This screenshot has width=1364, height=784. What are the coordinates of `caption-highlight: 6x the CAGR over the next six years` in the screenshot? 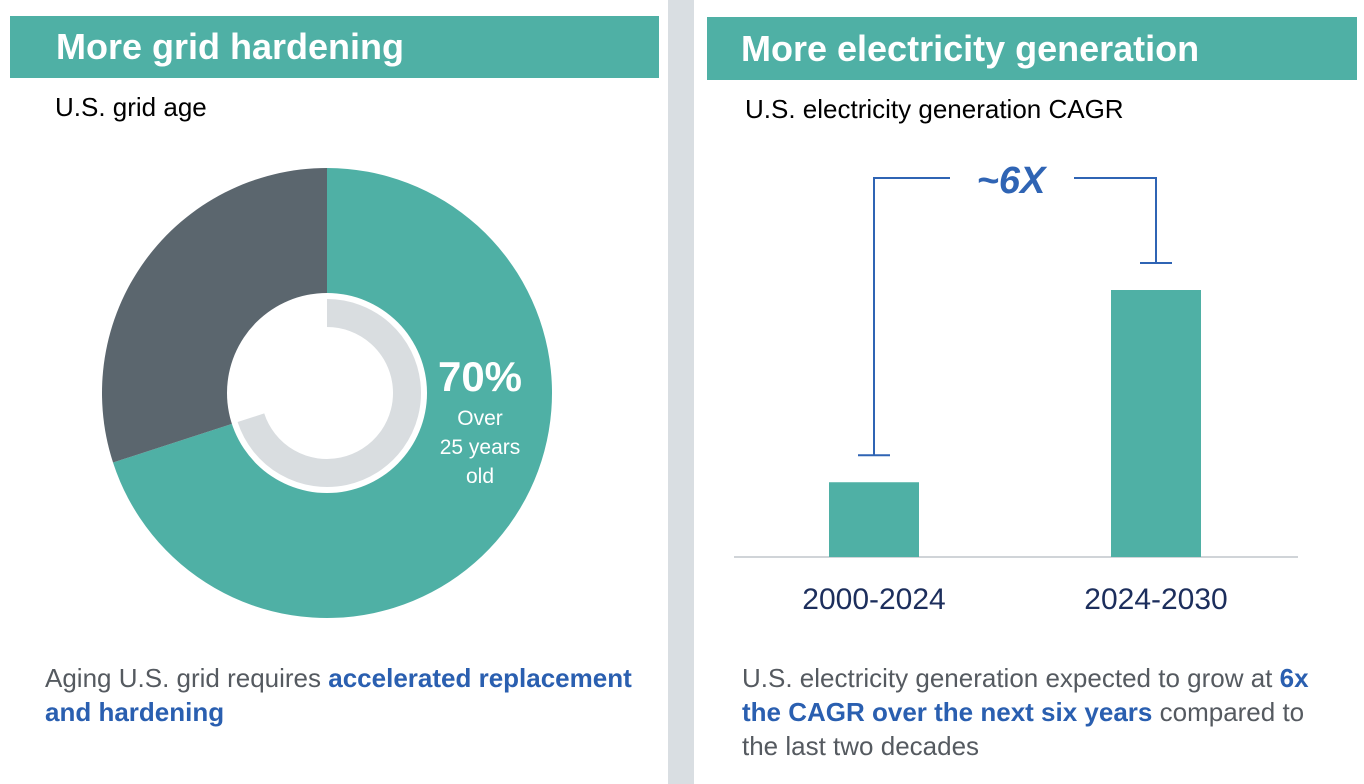 It's located at (1025, 695).